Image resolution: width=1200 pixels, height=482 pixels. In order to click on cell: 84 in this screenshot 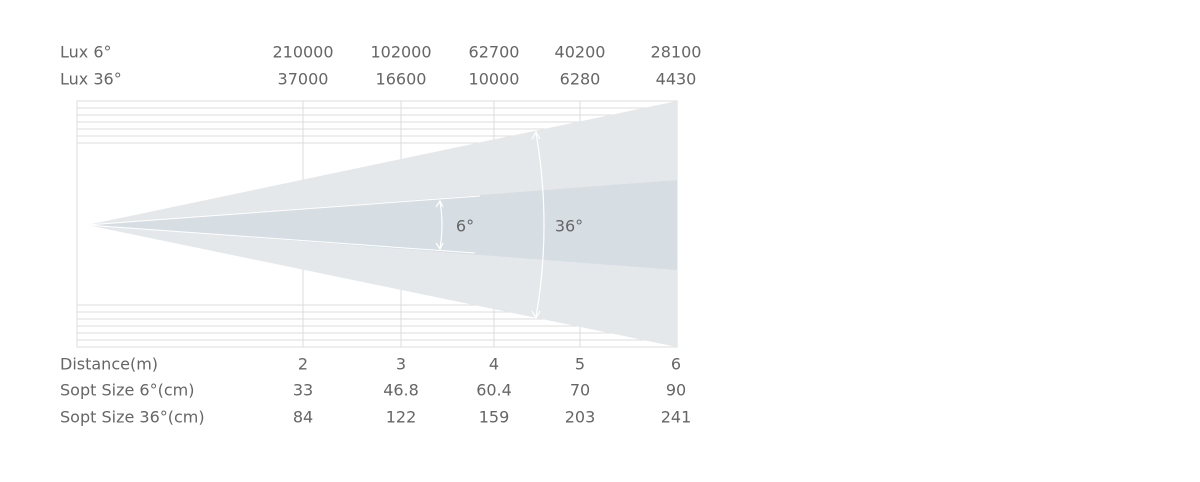, I will do `click(303, 417)`.